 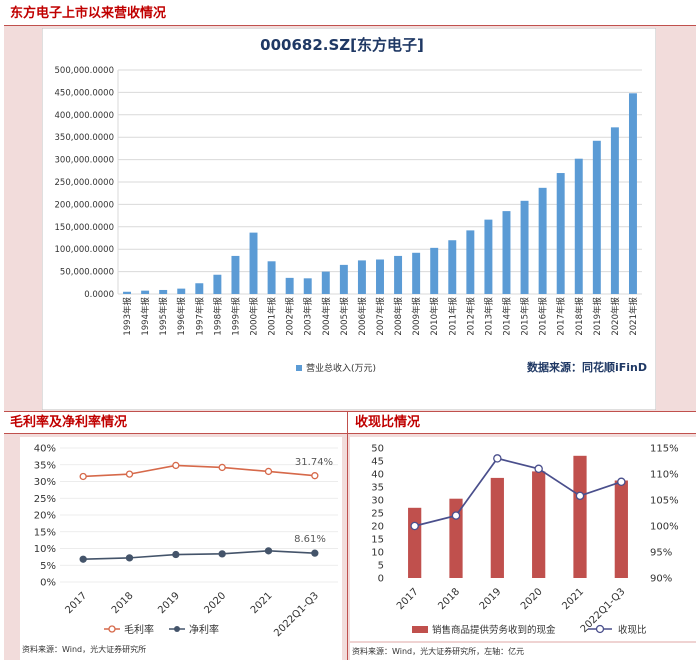 What do you see at coordinates (518, 492) in the screenshot?
I see `ratio-line` at bounding box center [518, 492].